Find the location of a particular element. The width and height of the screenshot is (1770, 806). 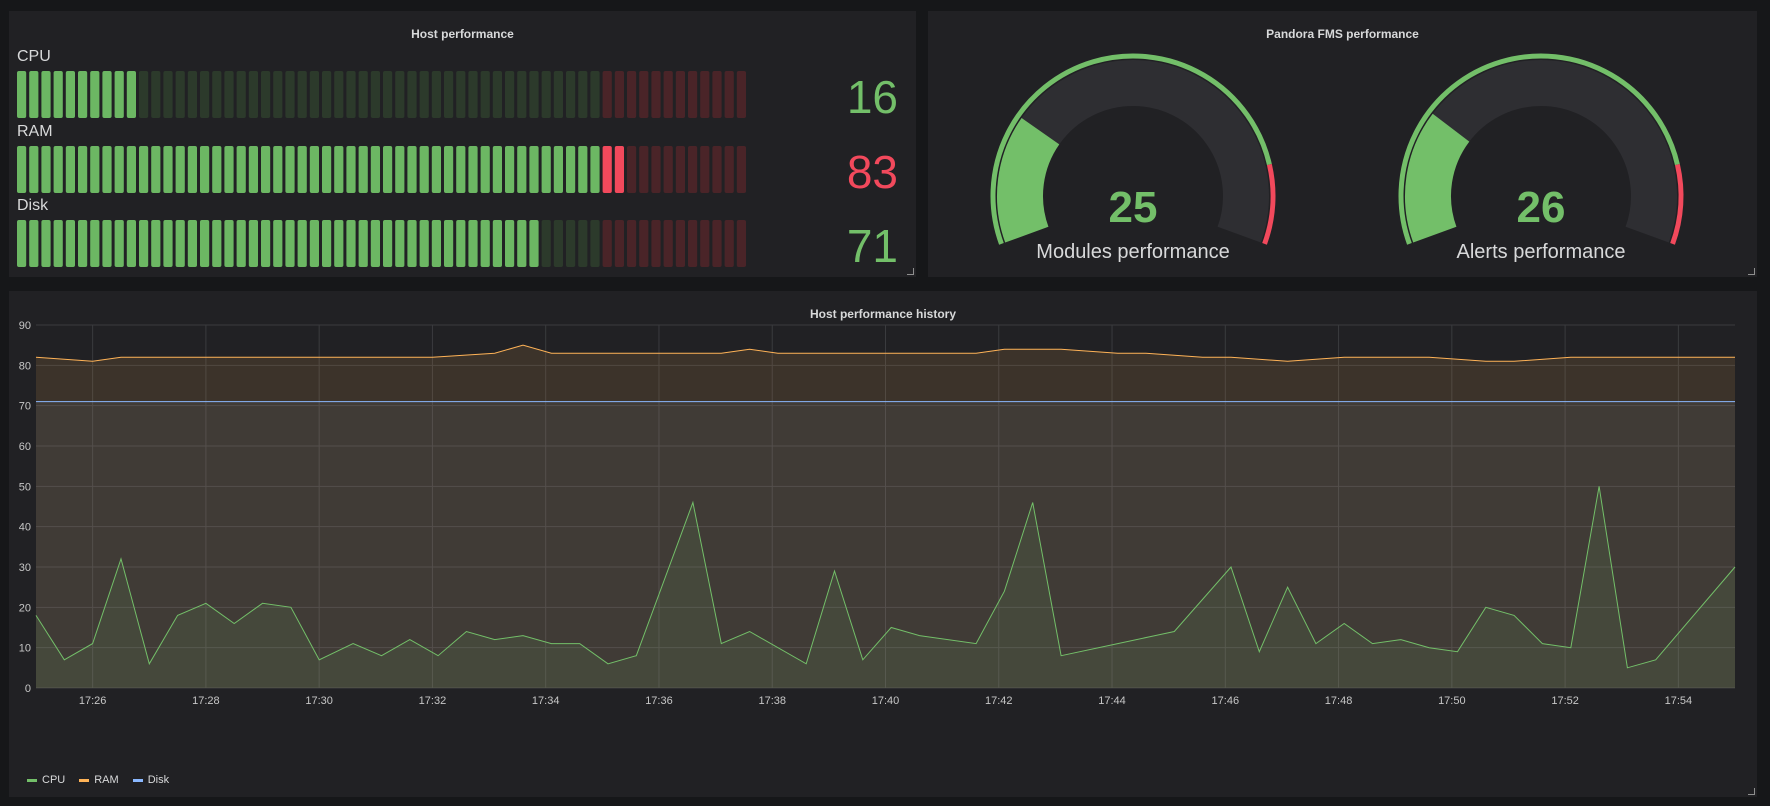

series-line-ram is located at coordinates (885, 353).